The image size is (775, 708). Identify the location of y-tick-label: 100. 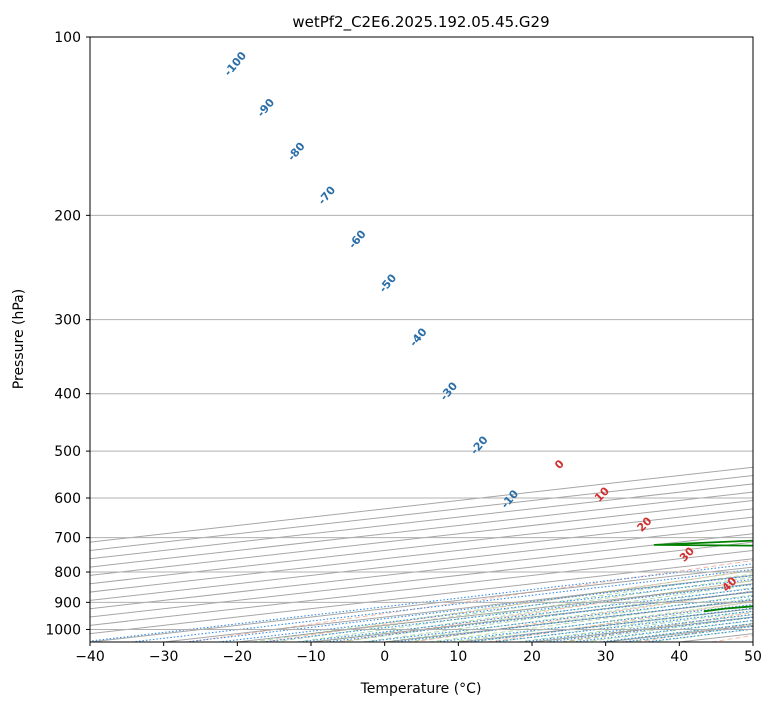
(67, 38).